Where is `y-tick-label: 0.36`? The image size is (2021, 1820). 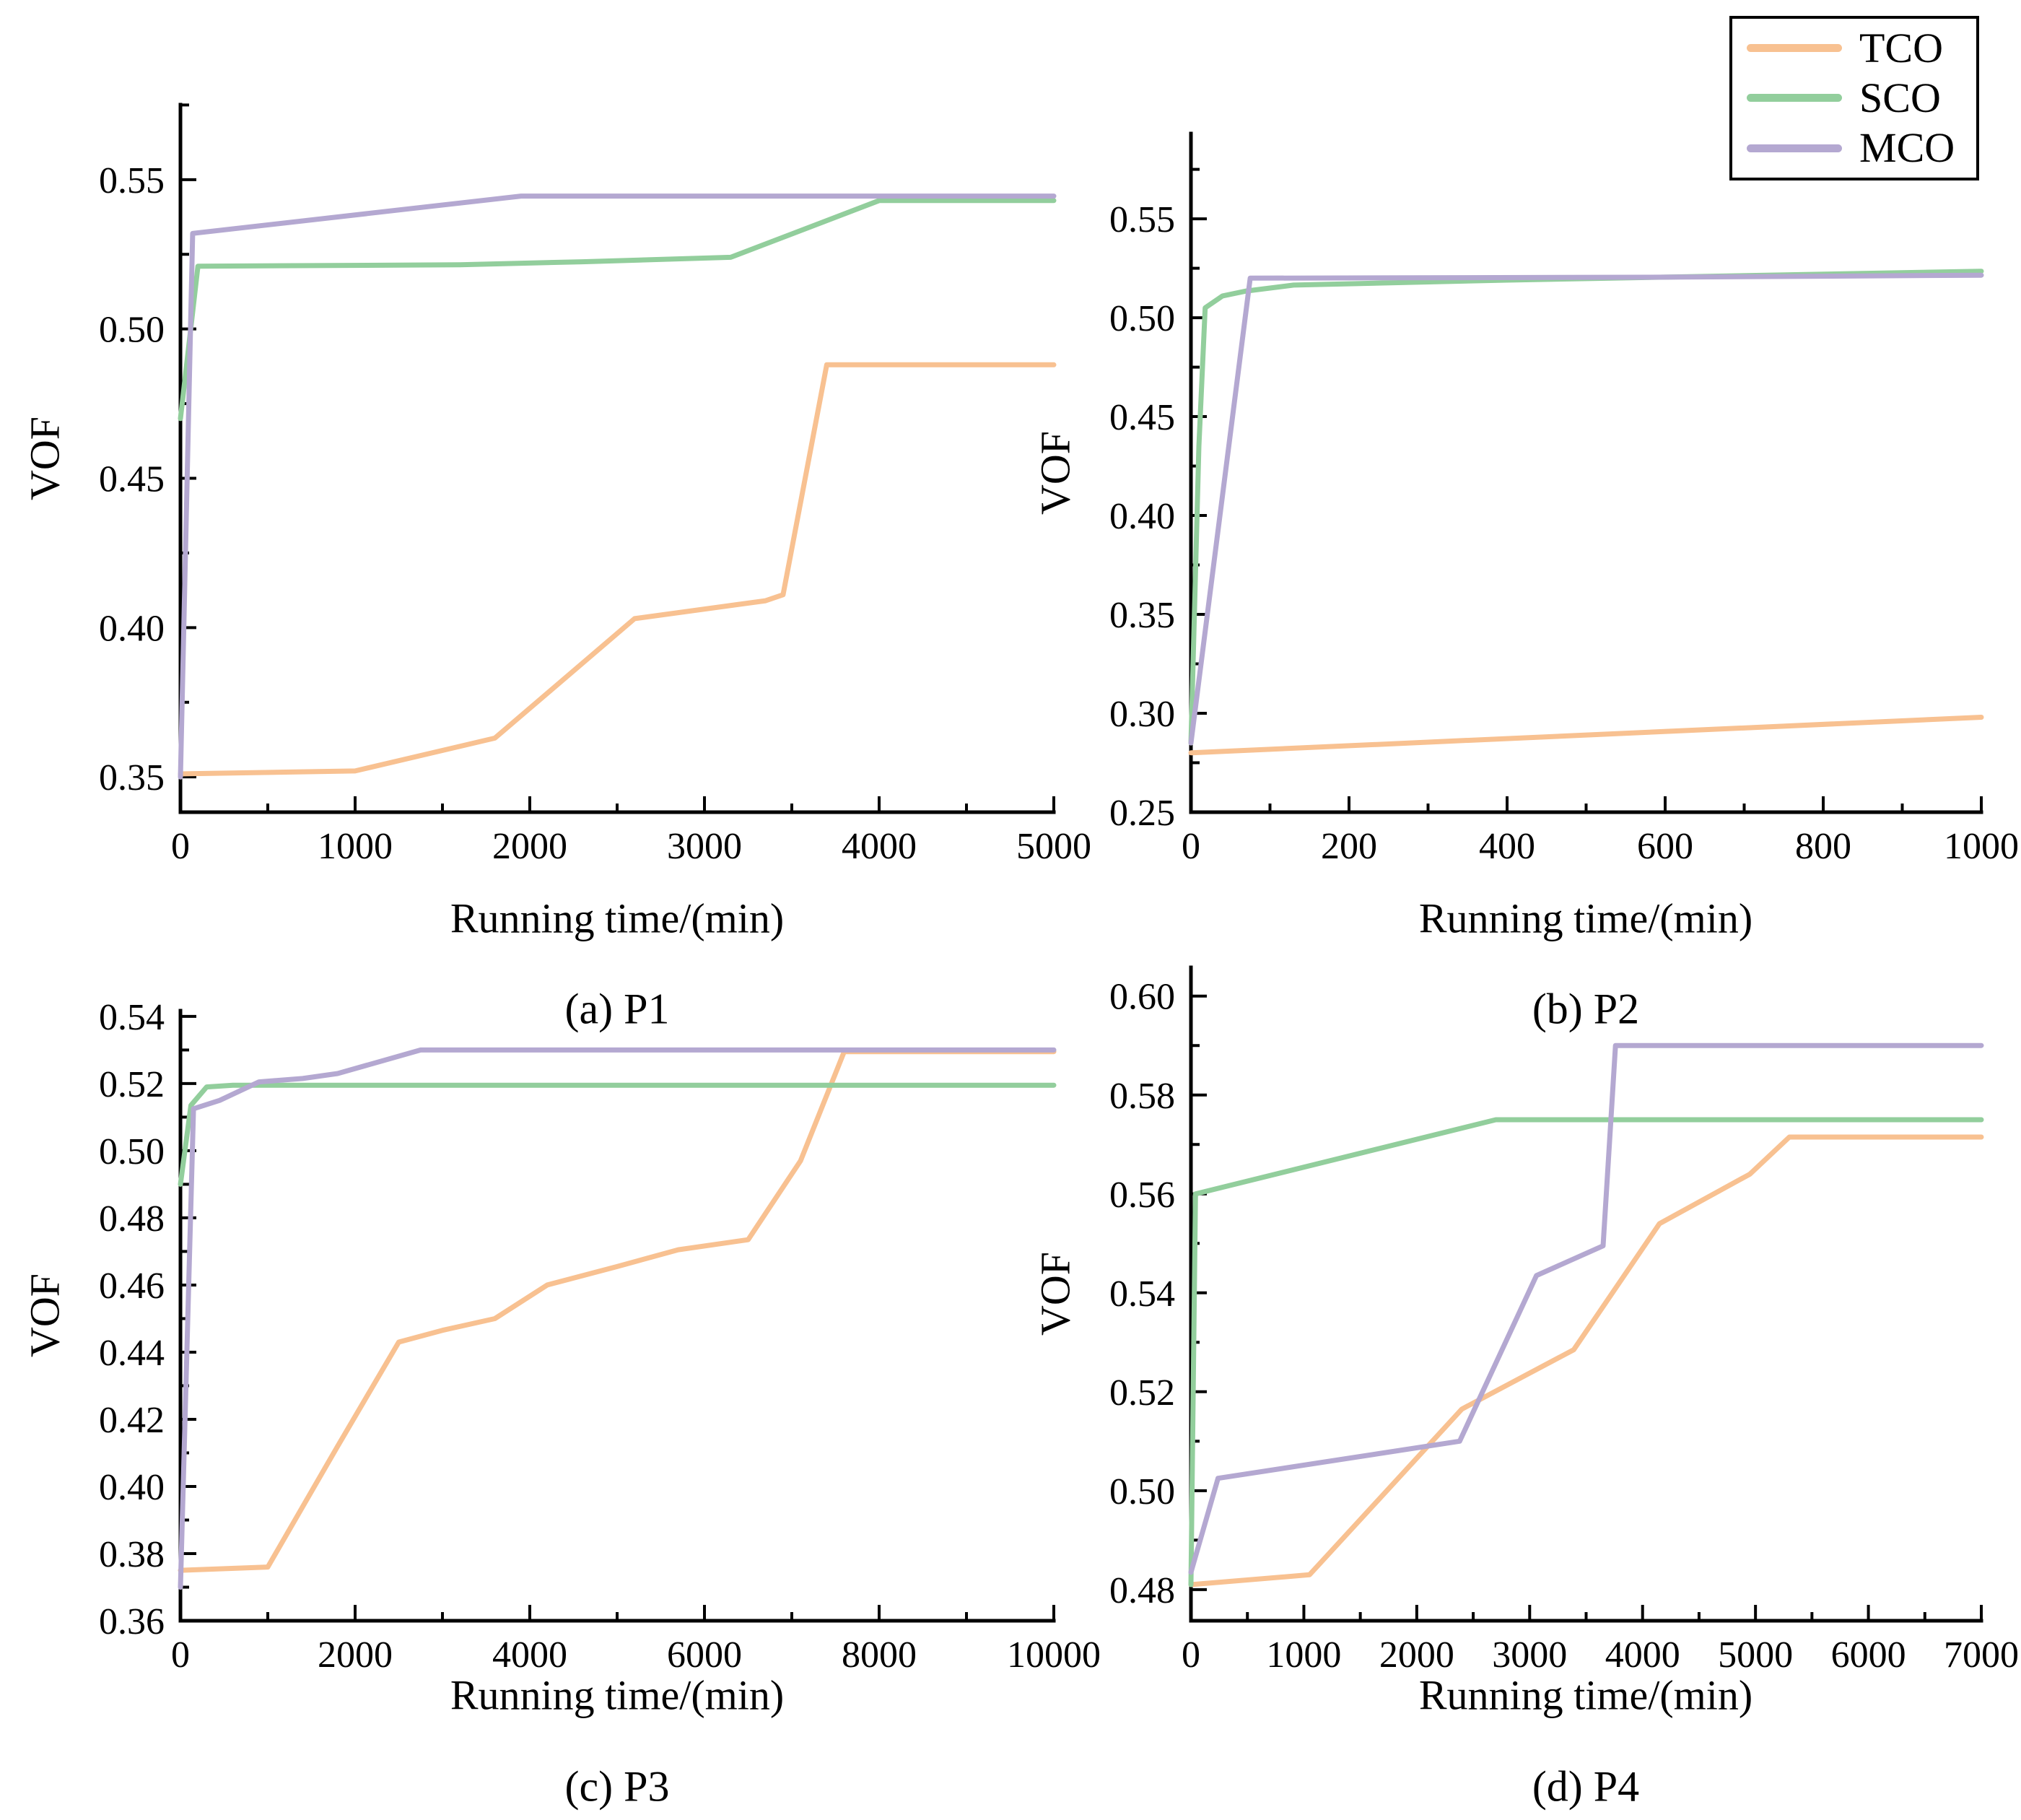 y-tick-label: 0.36 is located at coordinates (132, 1621).